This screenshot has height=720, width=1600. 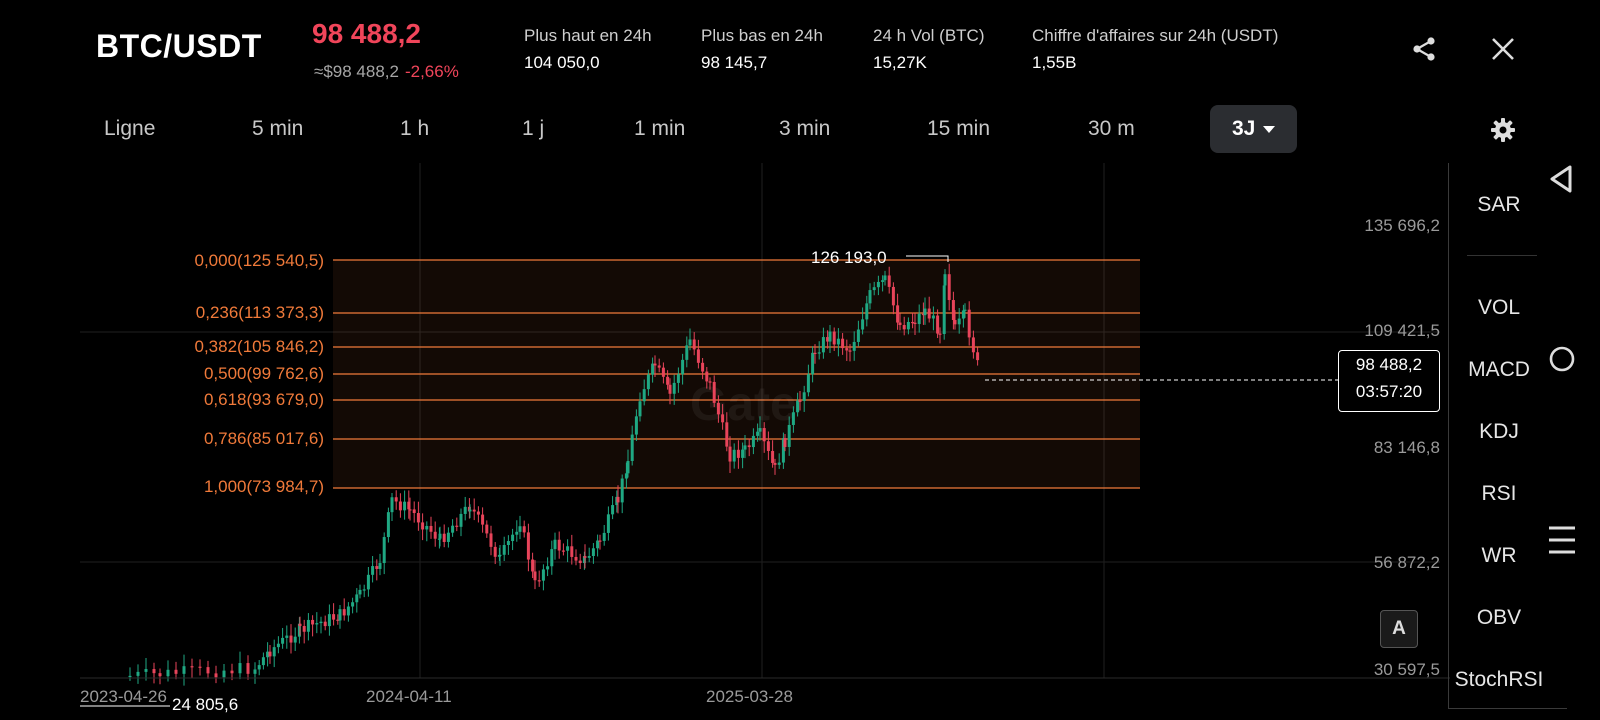 What do you see at coordinates (1499, 369) in the screenshot?
I see `indicator-macd: MACD` at bounding box center [1499, 369].